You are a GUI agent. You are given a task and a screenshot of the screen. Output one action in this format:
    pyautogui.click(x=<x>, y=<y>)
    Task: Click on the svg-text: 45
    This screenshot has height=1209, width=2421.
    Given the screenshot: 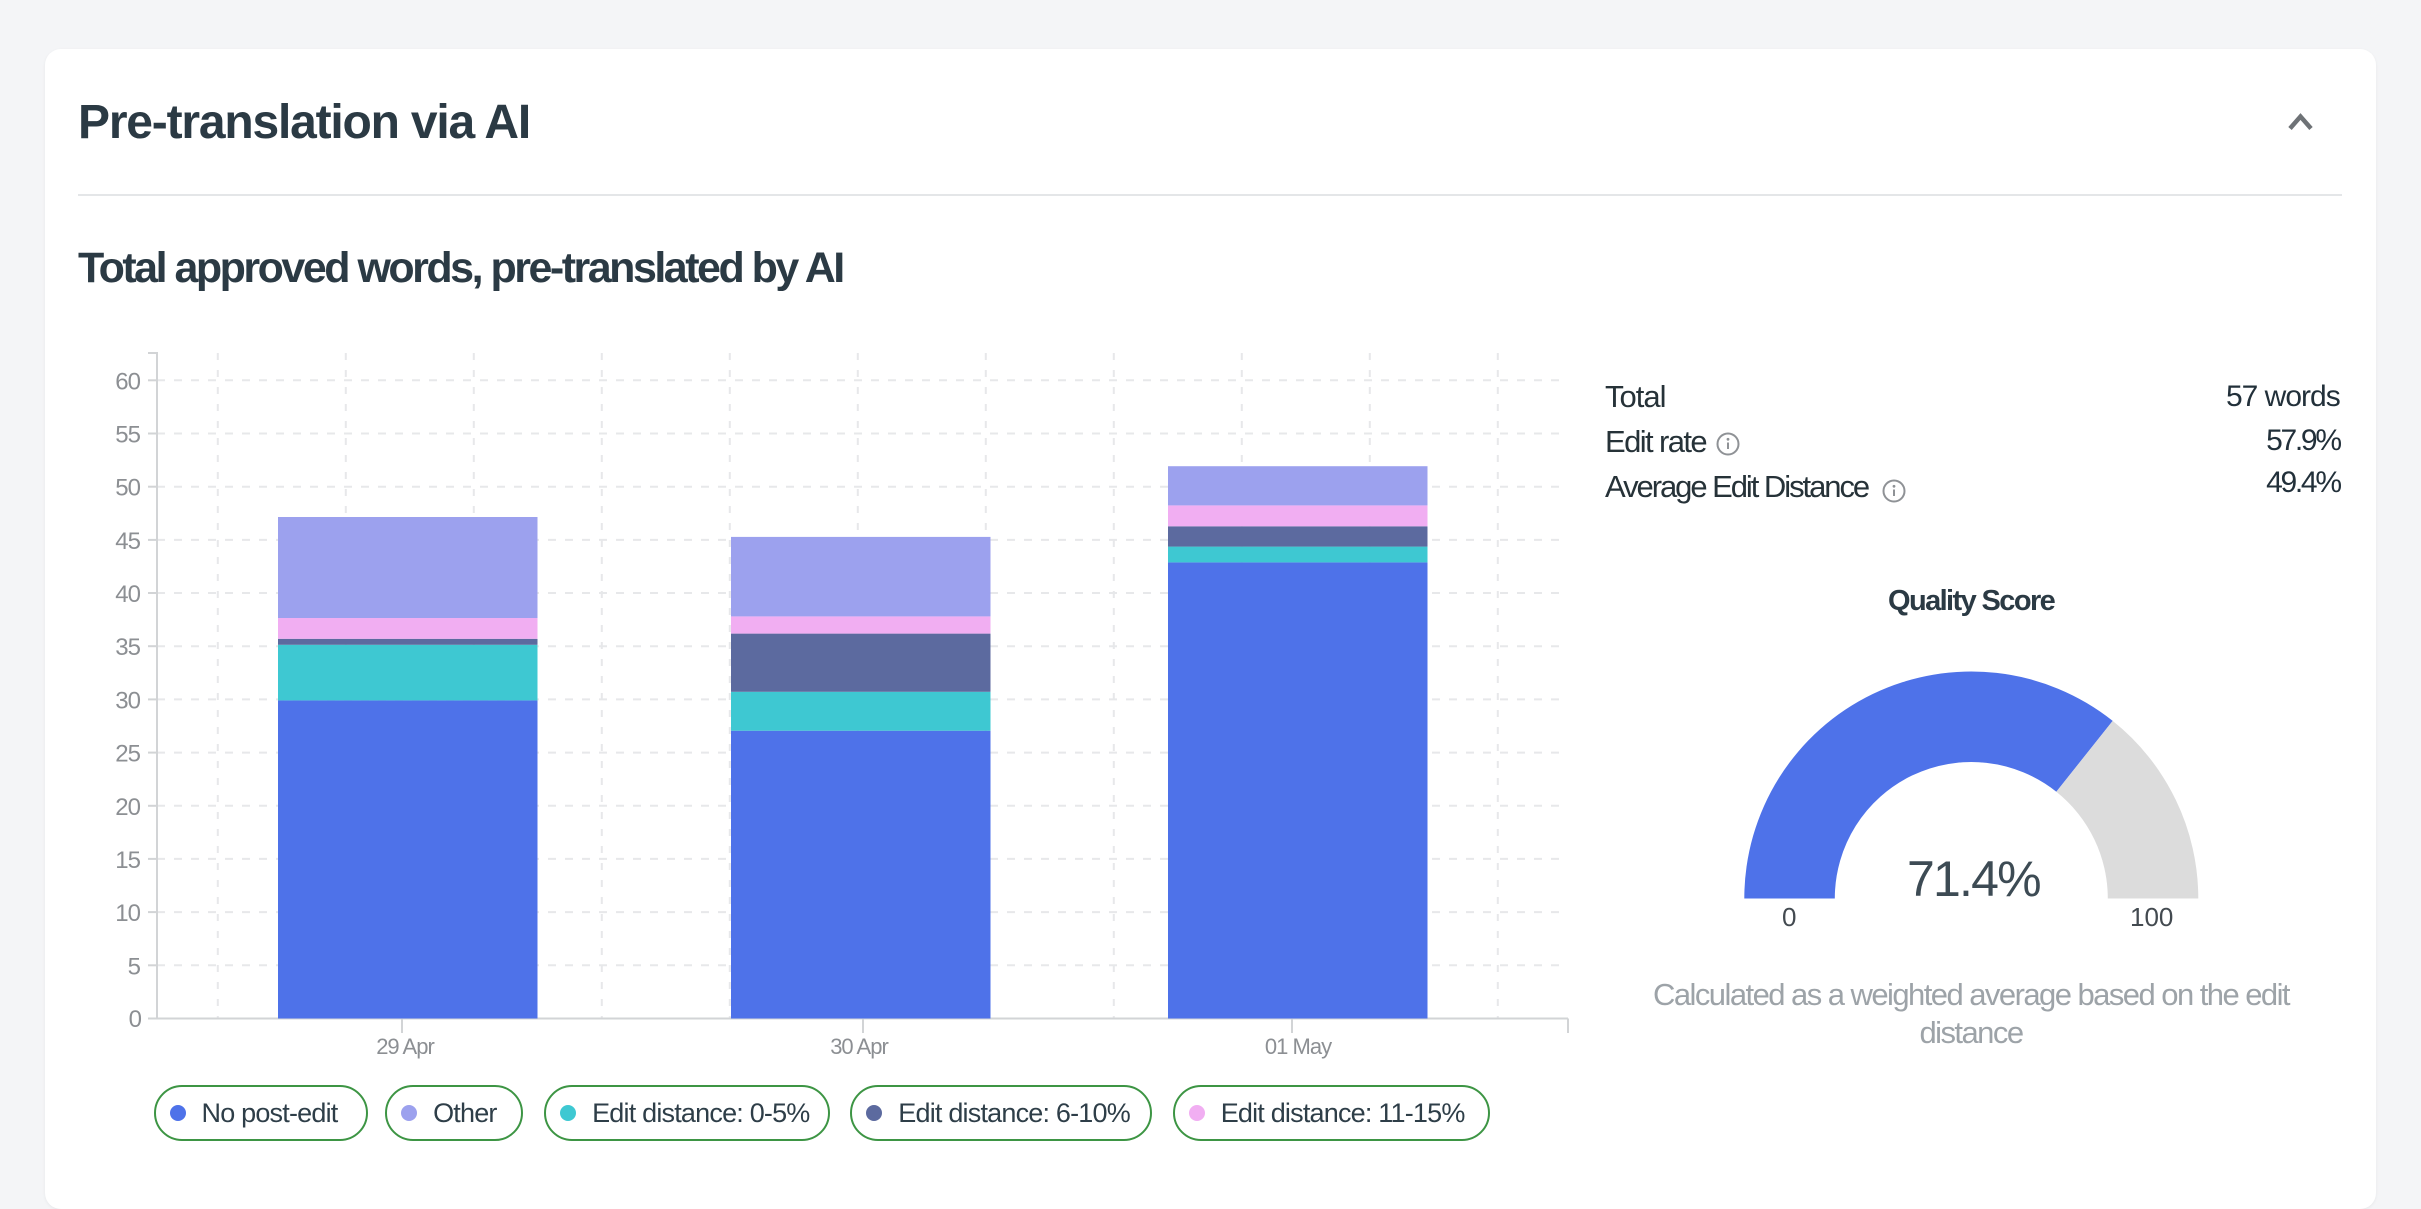 What is the action you would take?
    pyautogui.click(x=127, y=541)
    